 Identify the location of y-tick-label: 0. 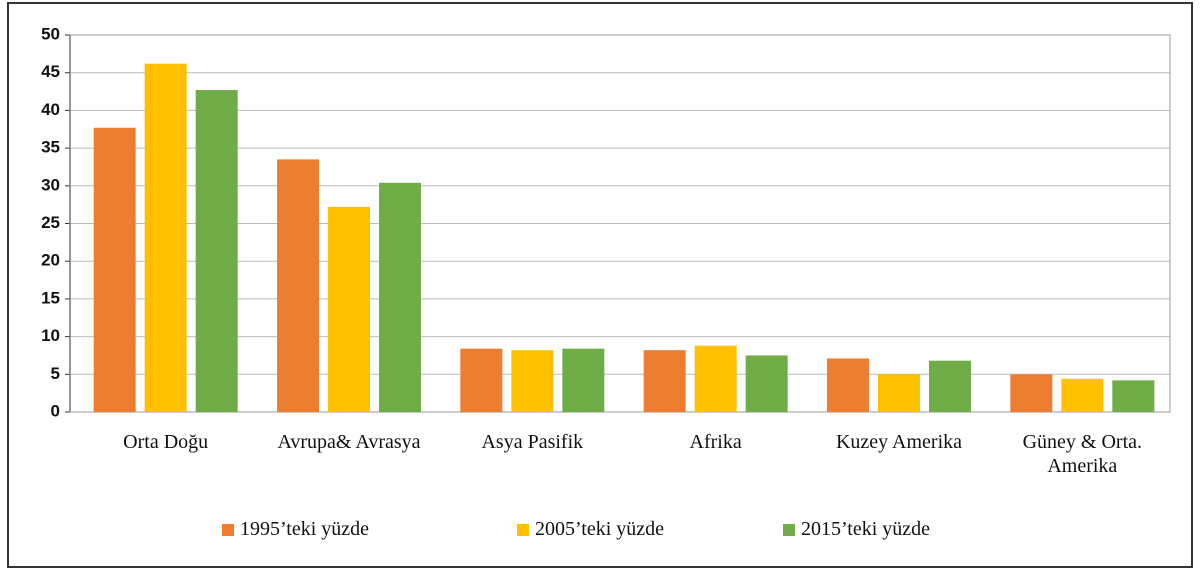
(55, 410).